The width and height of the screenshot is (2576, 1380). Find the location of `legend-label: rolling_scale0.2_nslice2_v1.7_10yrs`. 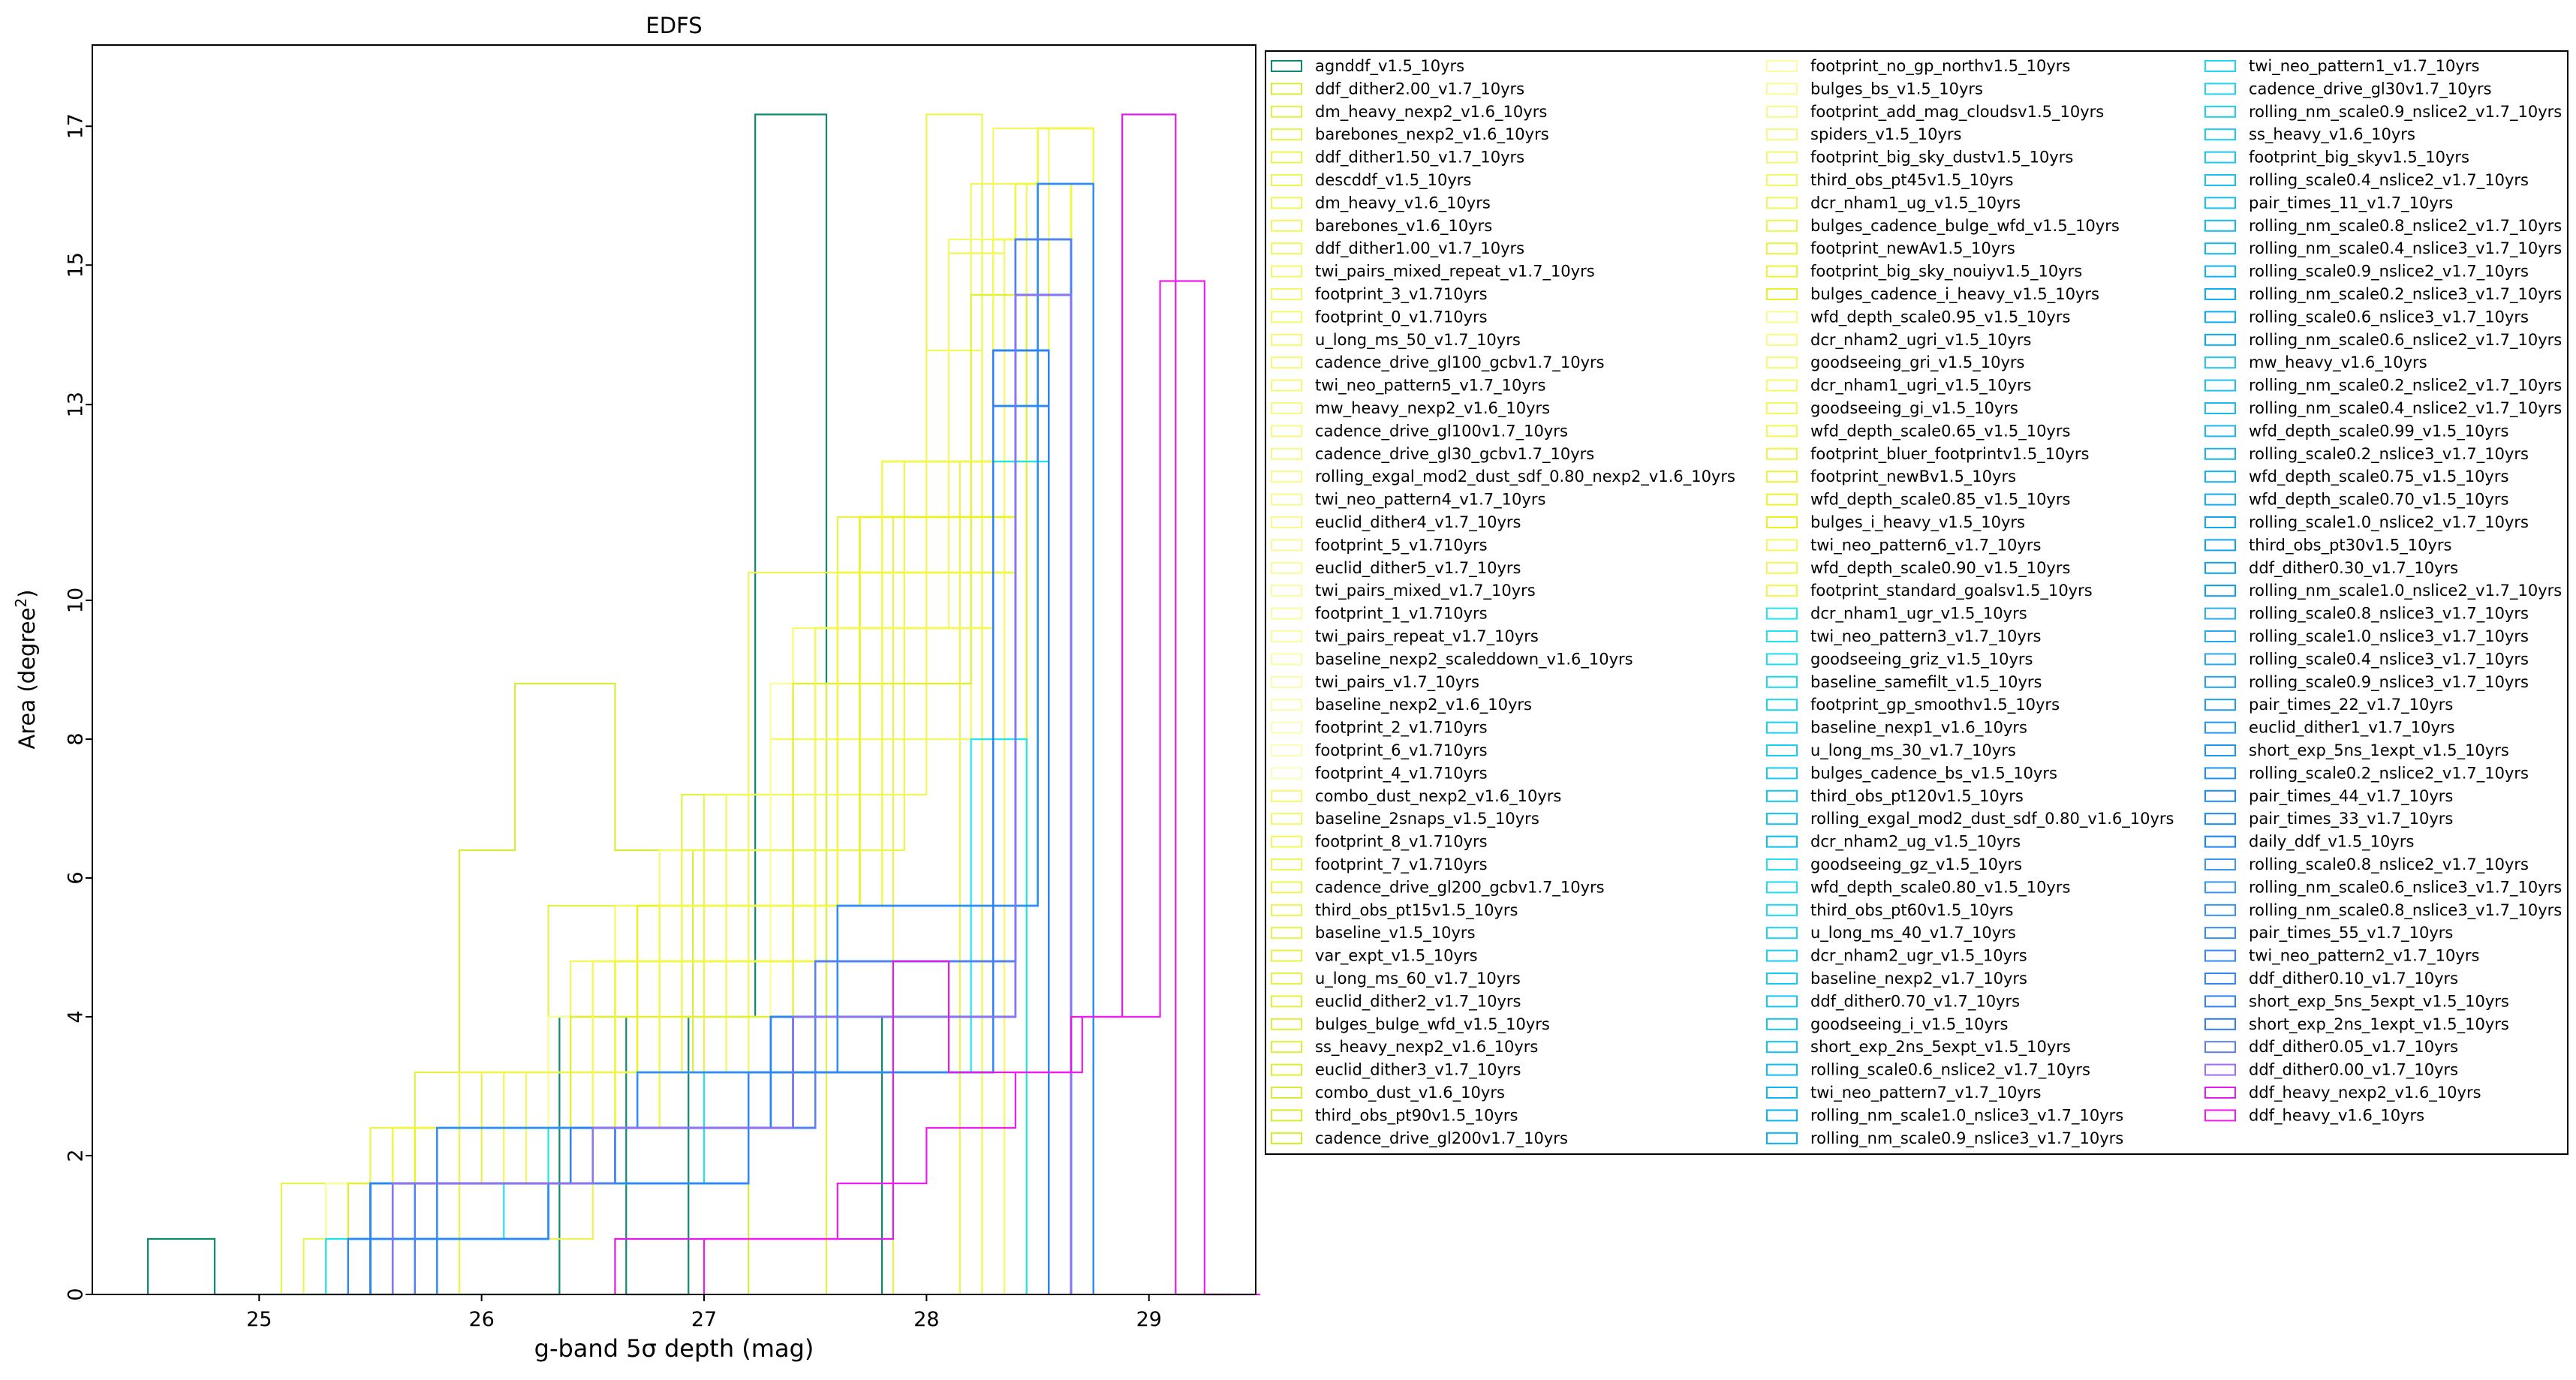

legend-label: rolling_scale0.2_nslice2_v1.7_10yrs is located at coordinates (2389, 773).